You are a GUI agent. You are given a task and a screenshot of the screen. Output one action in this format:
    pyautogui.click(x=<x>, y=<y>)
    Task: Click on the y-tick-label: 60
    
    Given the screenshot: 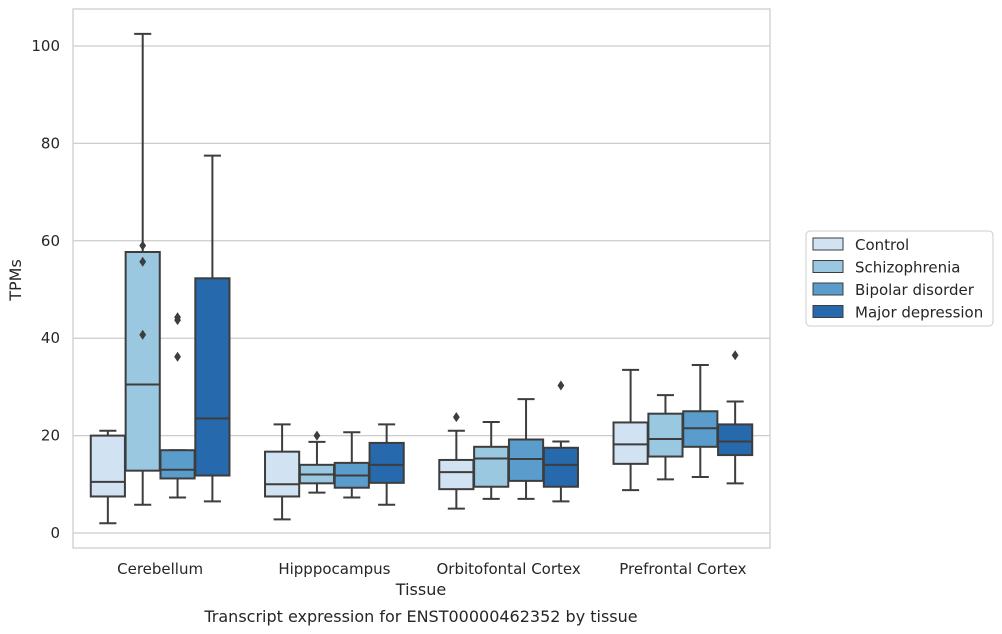 What is the action you would take?
    pyautogui.click(x=50, y=241)
    